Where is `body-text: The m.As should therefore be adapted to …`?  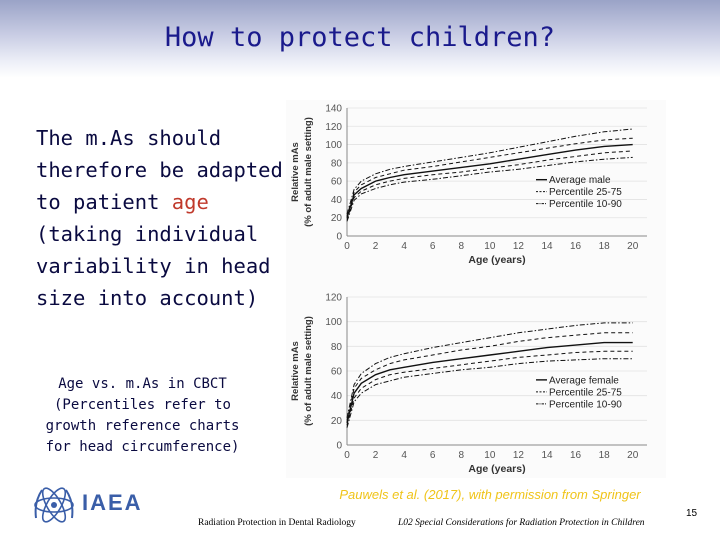 body-text: The m.As should therefore be adapted to … is located at coordinates (161, 218).